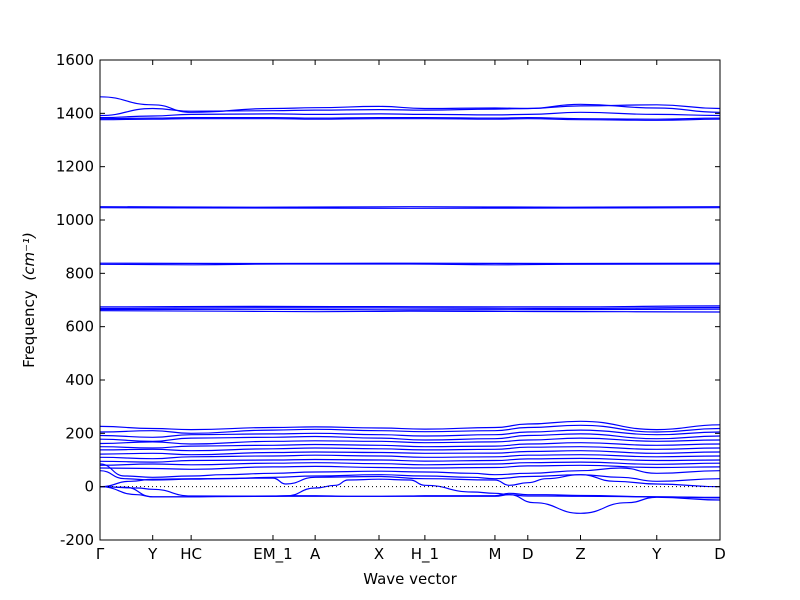 The image size is (800, 600). I want to click on x-tick-label: Γ, so click(100, 554).